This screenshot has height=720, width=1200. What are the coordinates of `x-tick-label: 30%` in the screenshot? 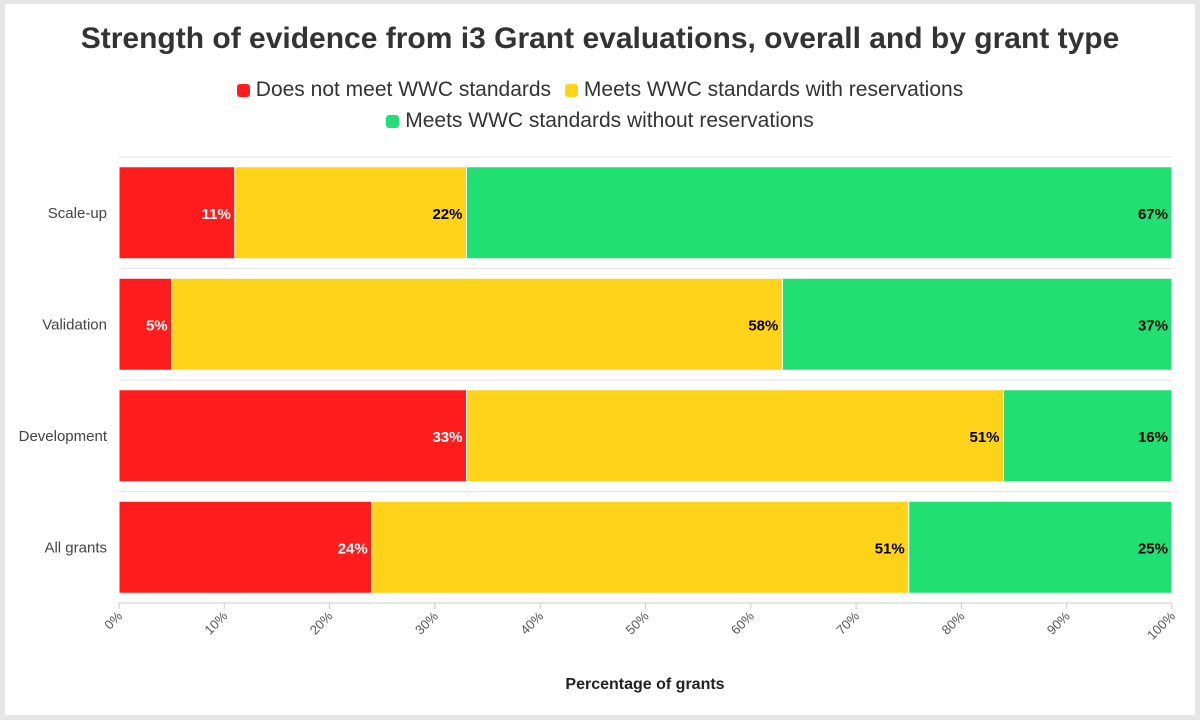 It's located at (426, 622).